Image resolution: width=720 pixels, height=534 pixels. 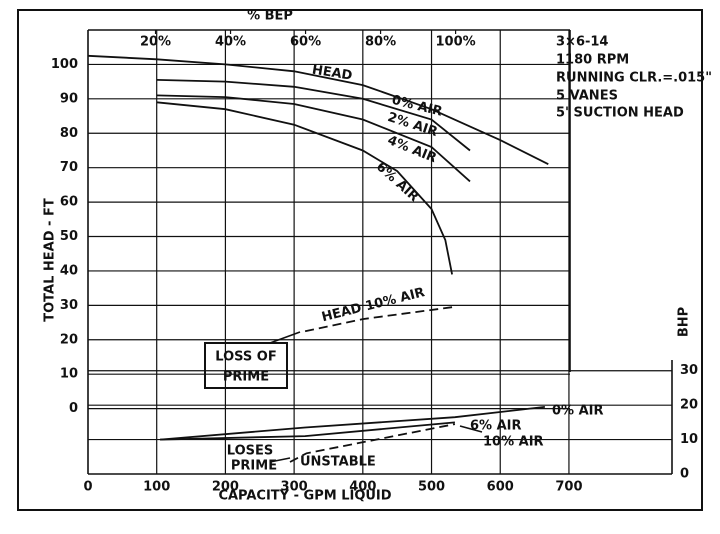 I want to click on x-tick-label: 500, so click(x=431, y=487).